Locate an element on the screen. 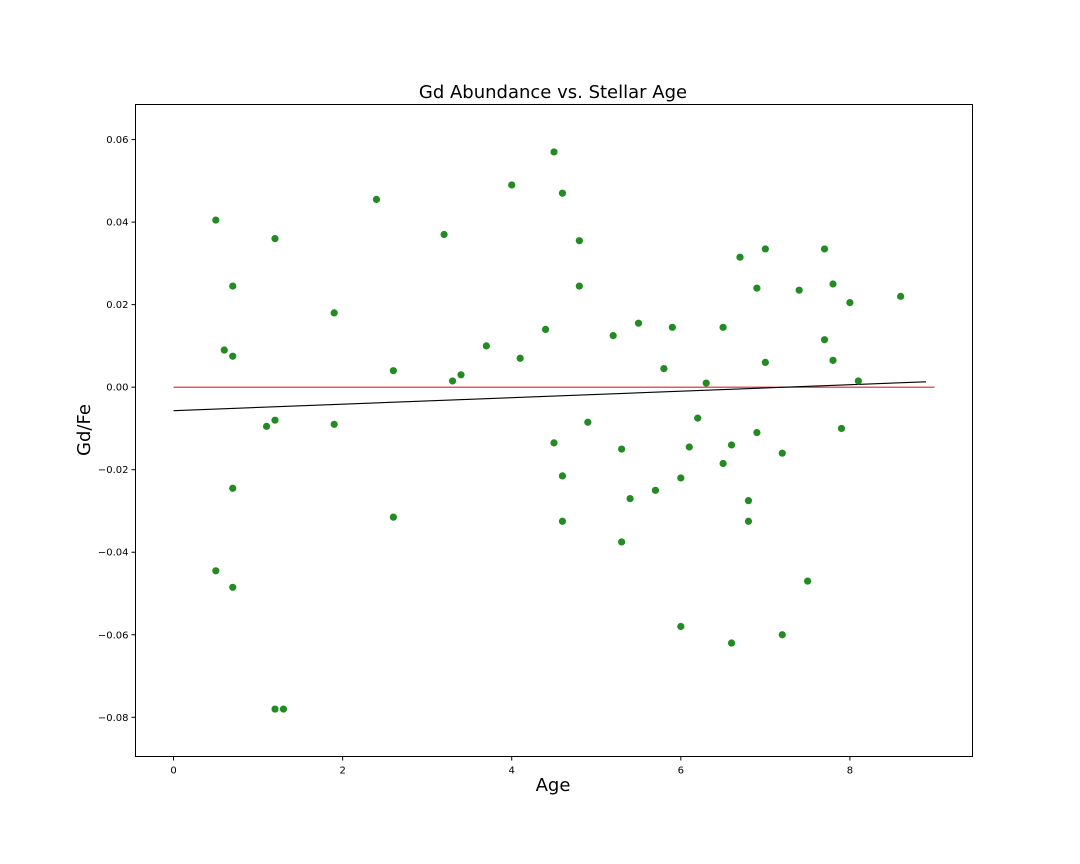 This screenshot has width=1080, height=864. x-tick-label: 6 is located at coordinates (681, 771).